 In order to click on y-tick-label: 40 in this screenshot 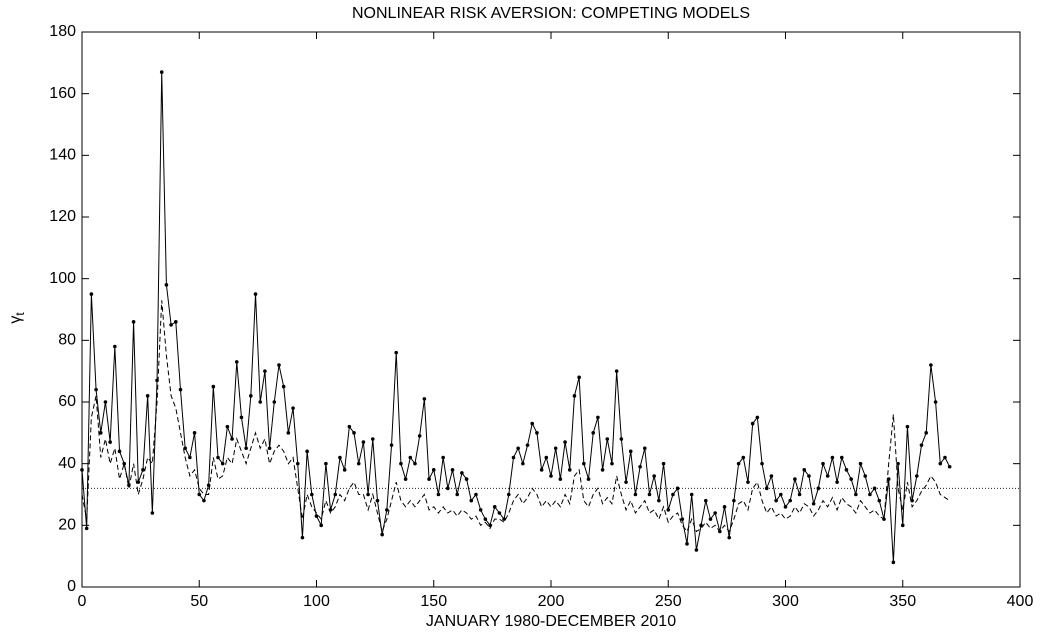, I will do `click(67, 463)`.